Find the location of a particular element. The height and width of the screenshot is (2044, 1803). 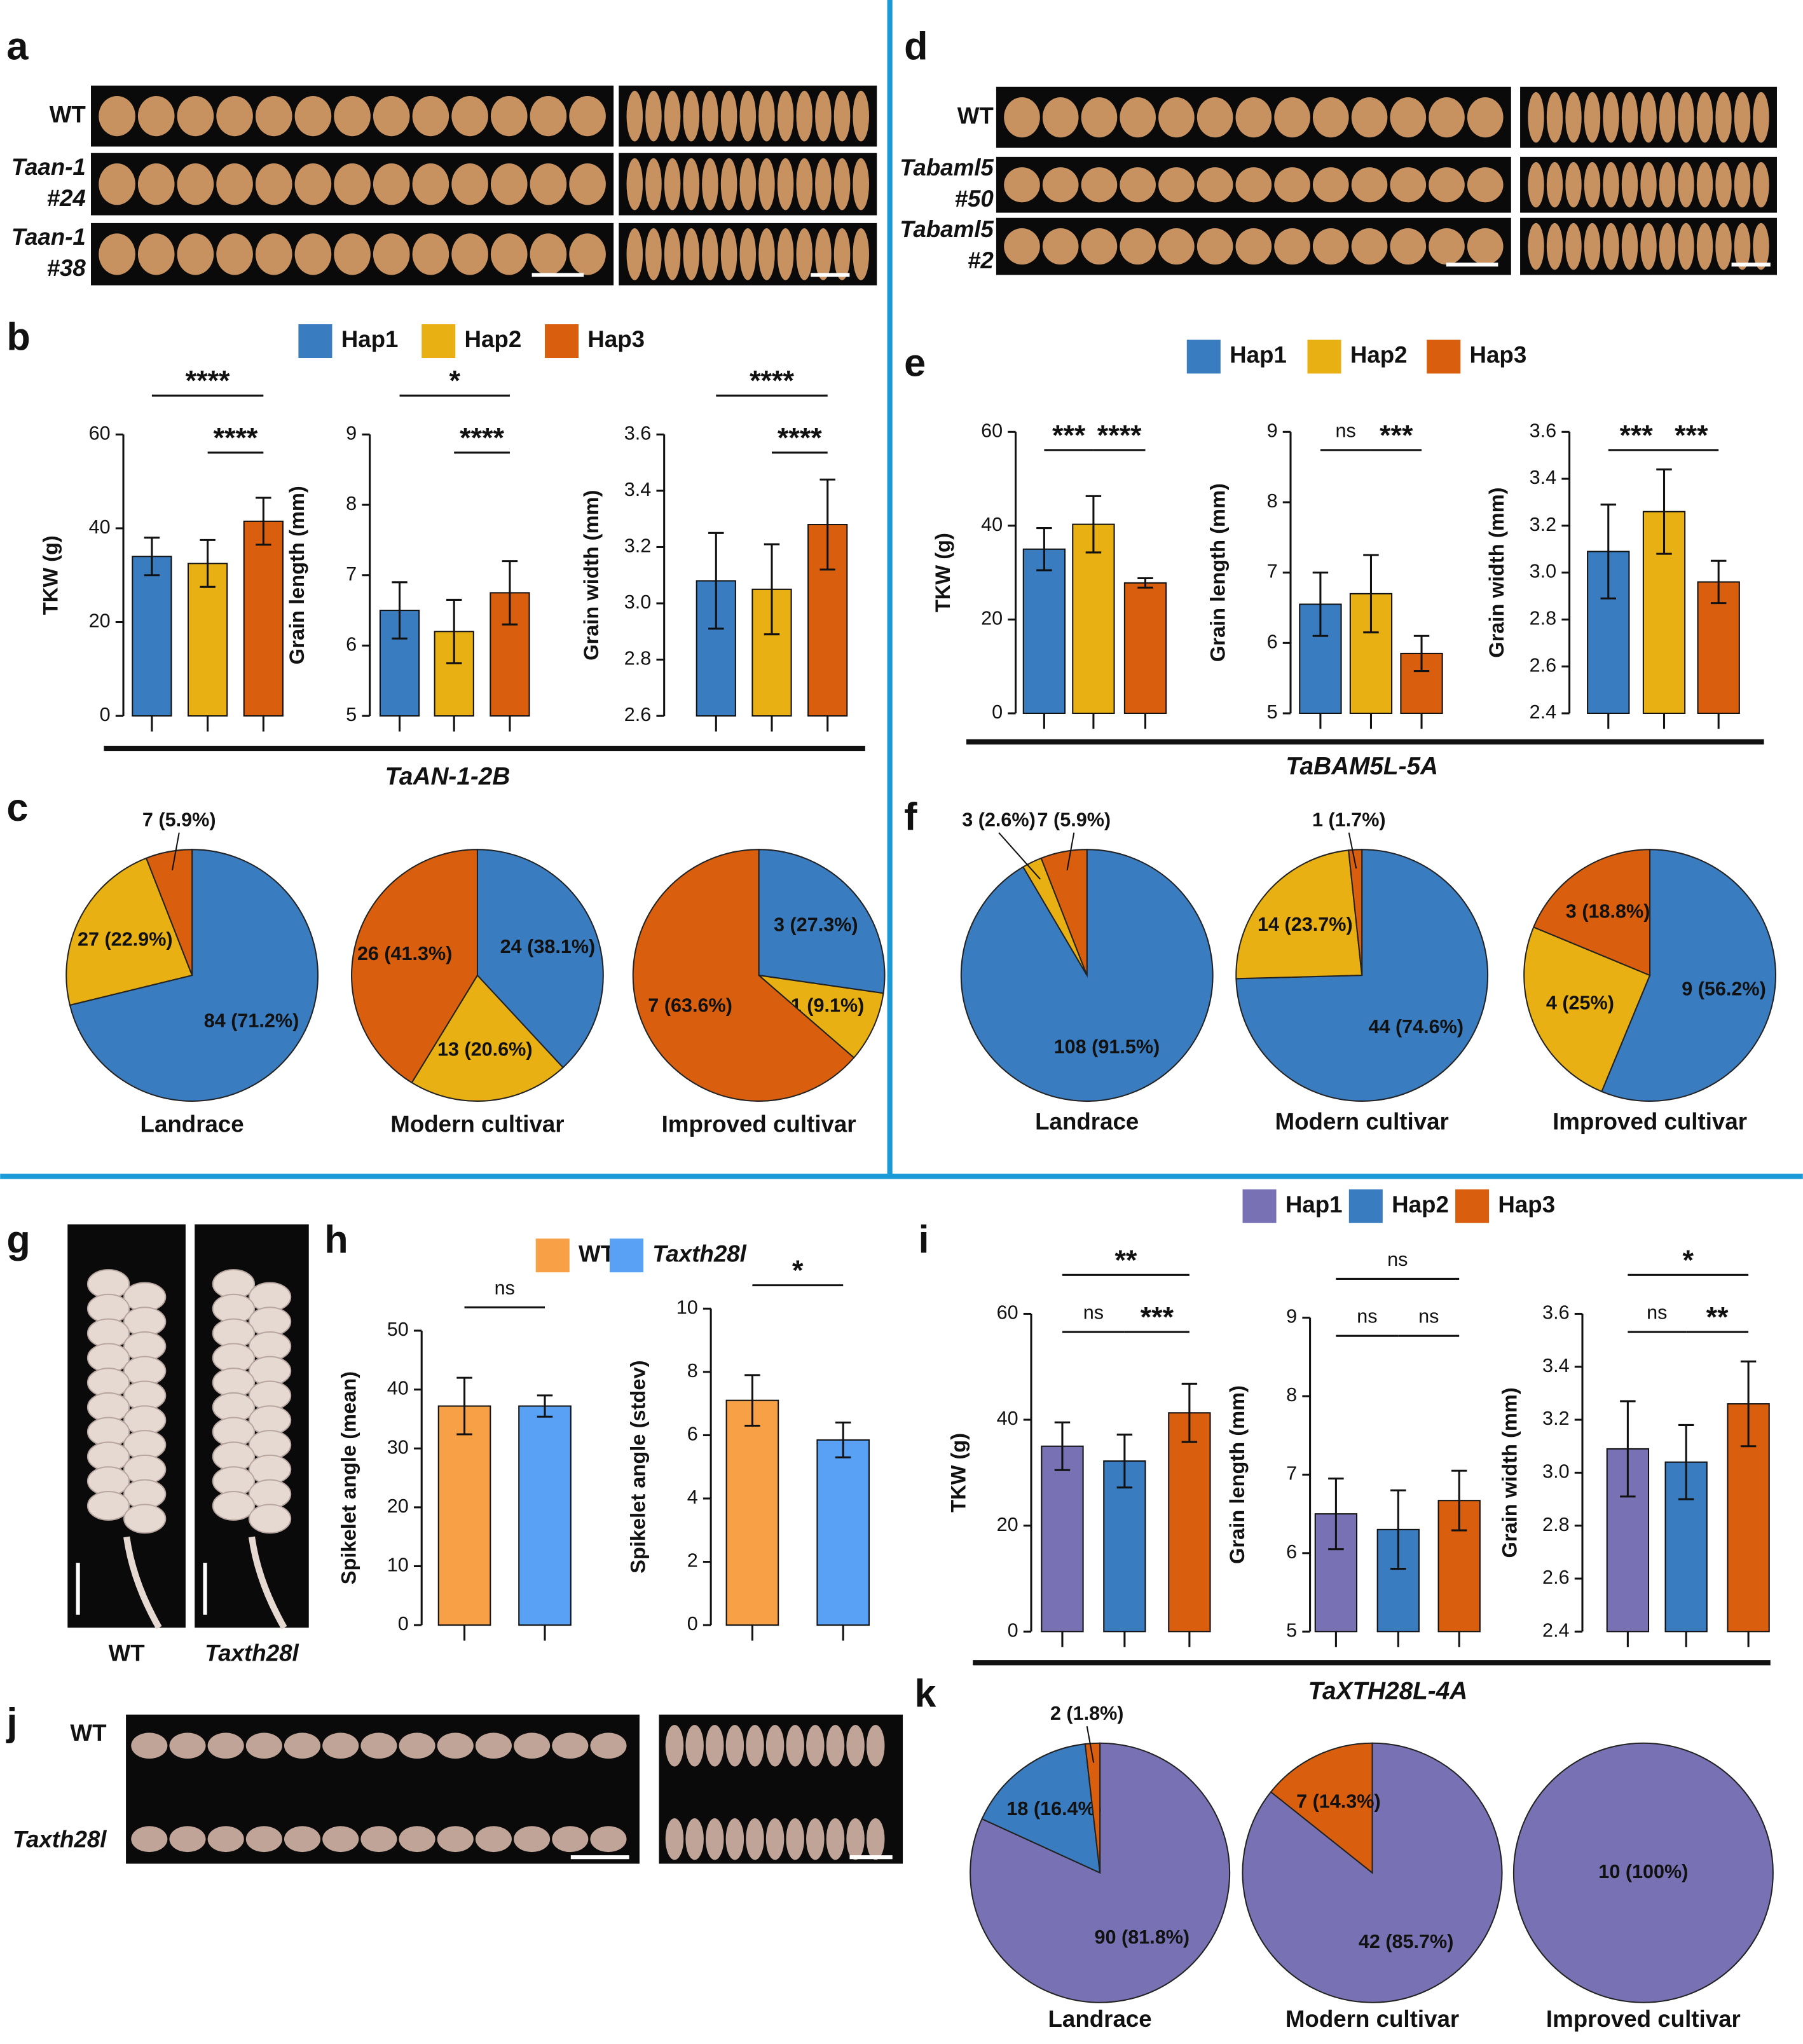

pie-label: 14 (23.7%) is located at coordinates (1305, 924).